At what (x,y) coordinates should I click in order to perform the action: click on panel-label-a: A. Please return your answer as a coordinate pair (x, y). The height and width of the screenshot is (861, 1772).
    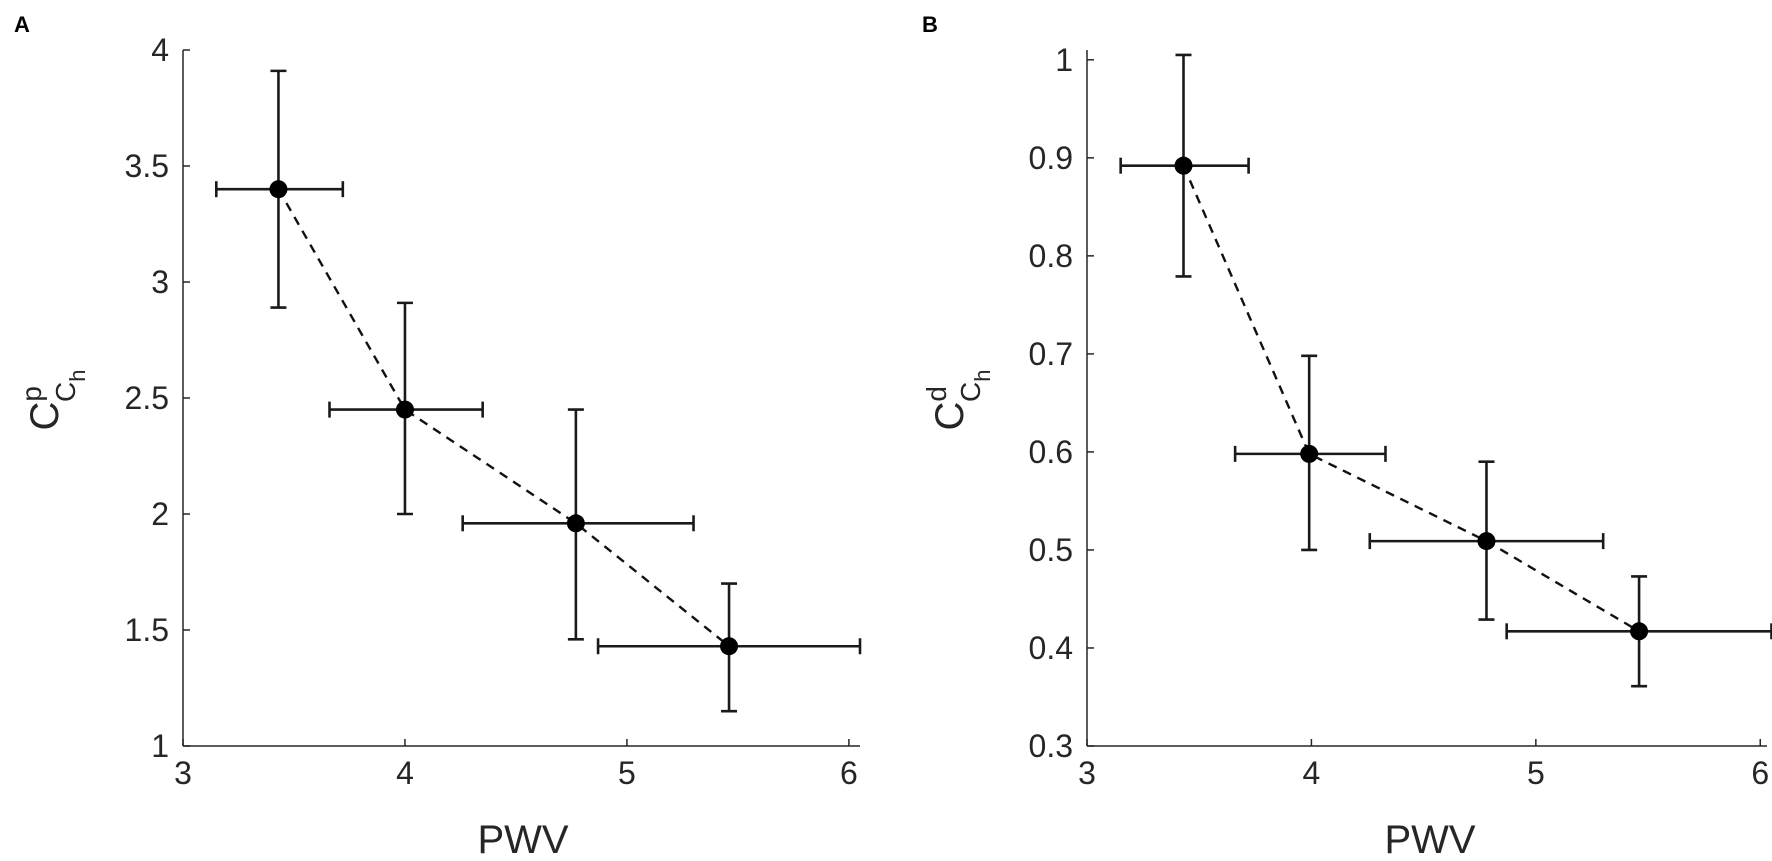
    Looking at the image, I should click on (22, 24).